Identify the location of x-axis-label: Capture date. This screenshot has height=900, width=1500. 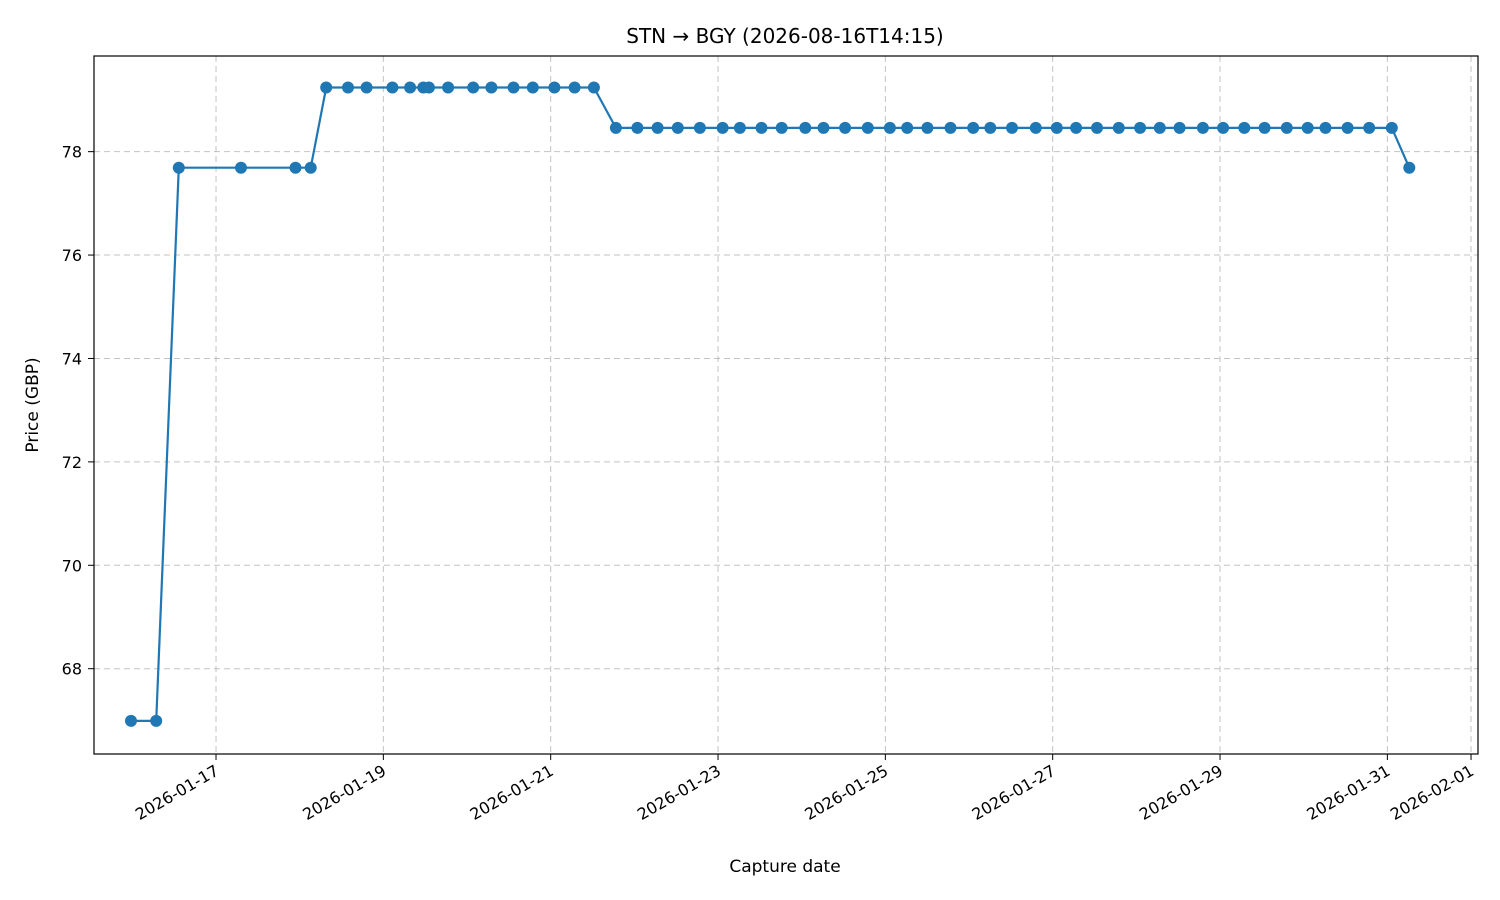
(784, 867).